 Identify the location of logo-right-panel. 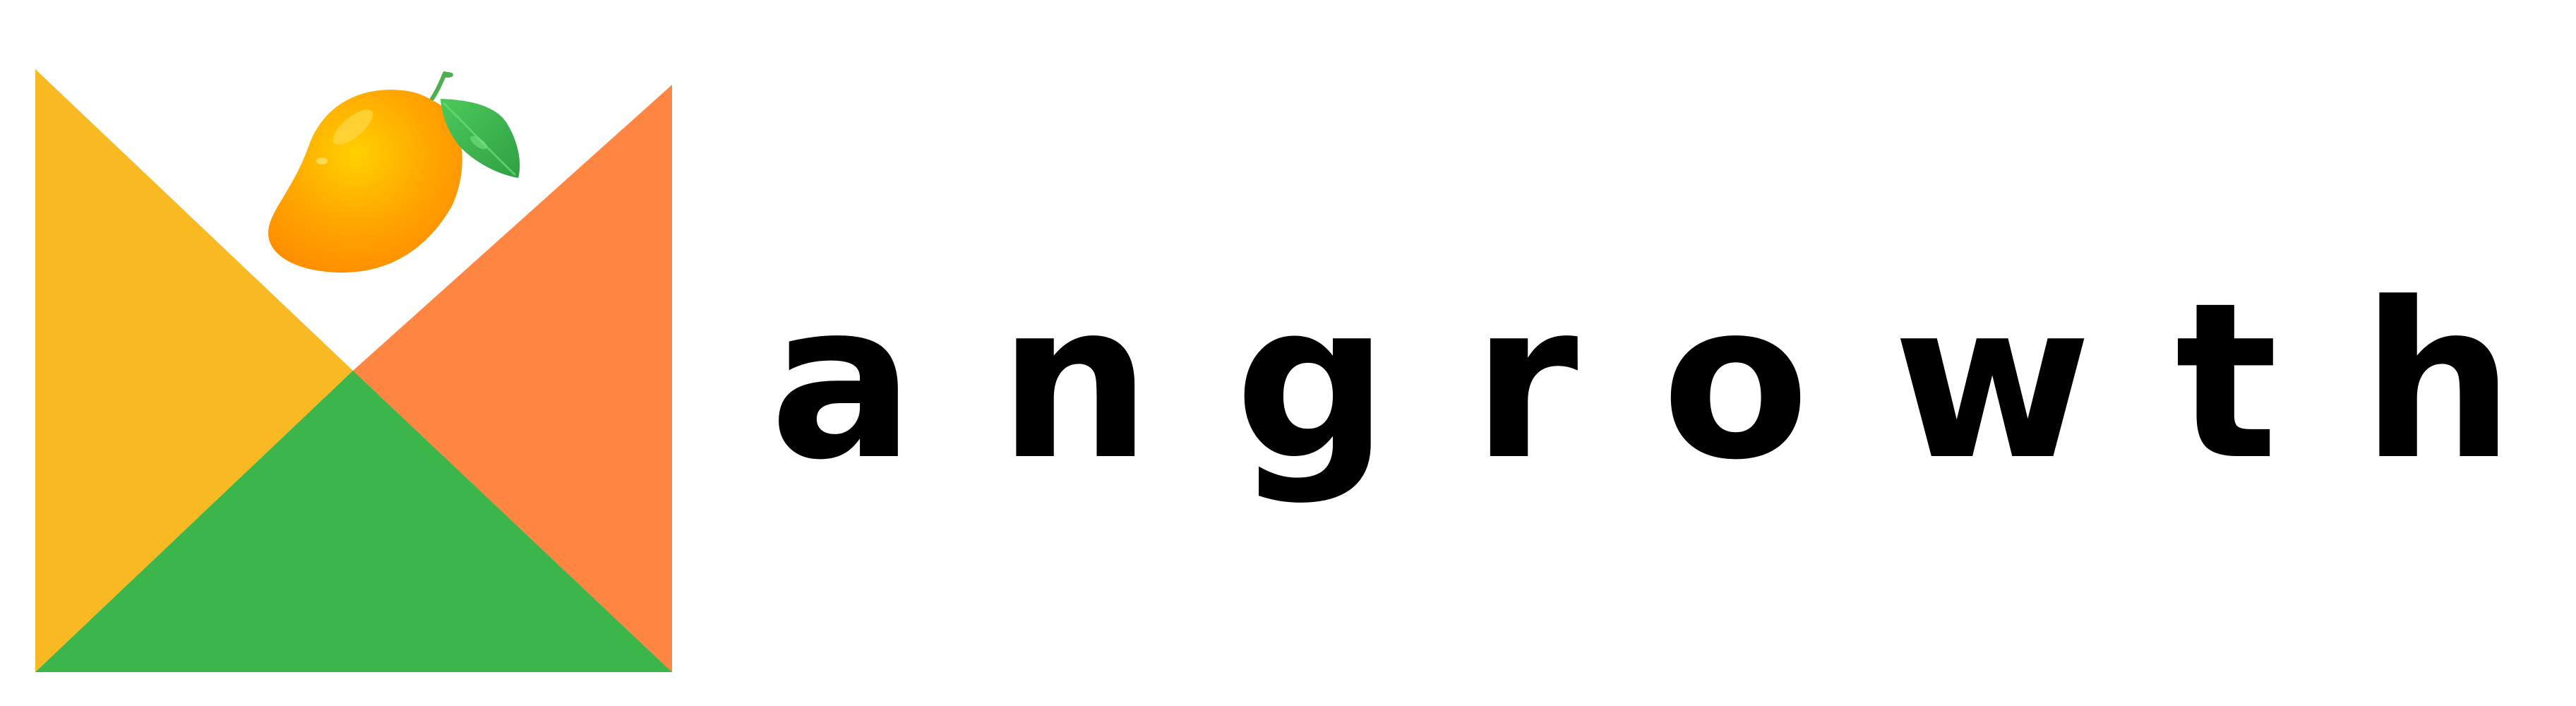
(512, 378).